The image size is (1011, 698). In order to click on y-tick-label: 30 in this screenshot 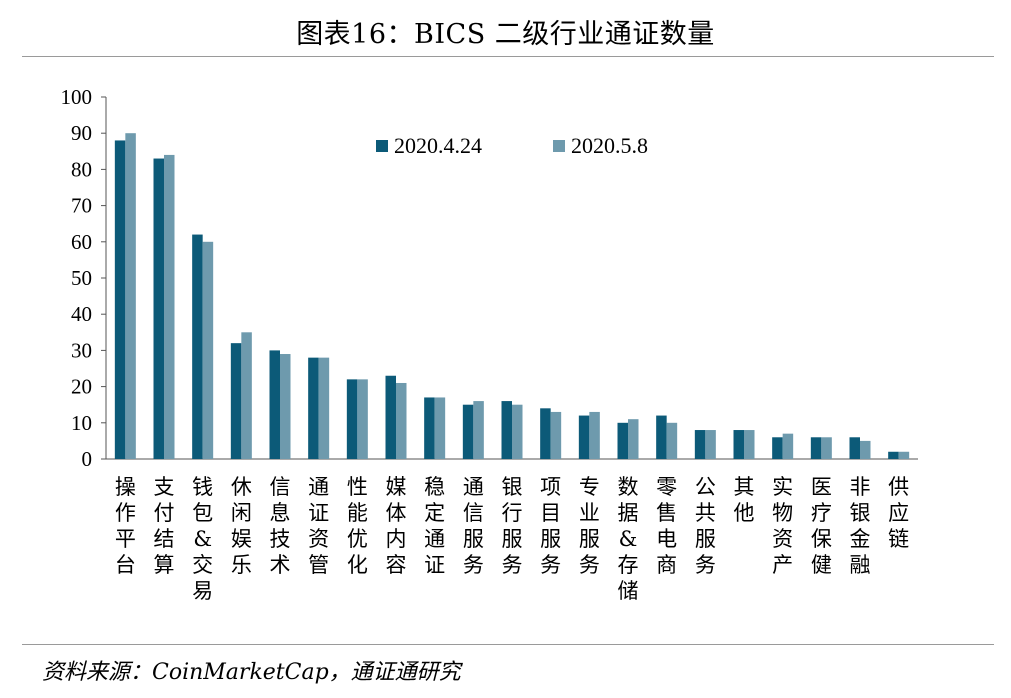, I will do `click(81, 350)`.